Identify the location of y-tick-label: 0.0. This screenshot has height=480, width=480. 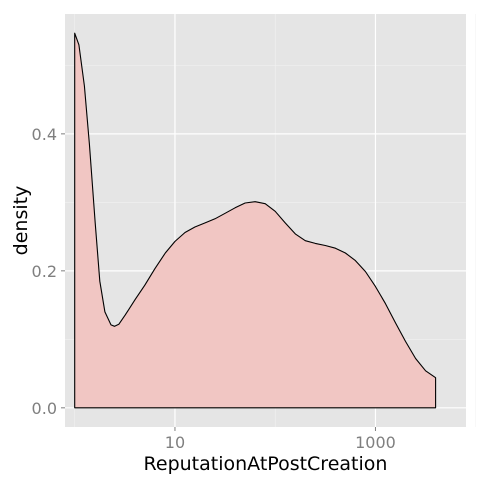
(44, 408).